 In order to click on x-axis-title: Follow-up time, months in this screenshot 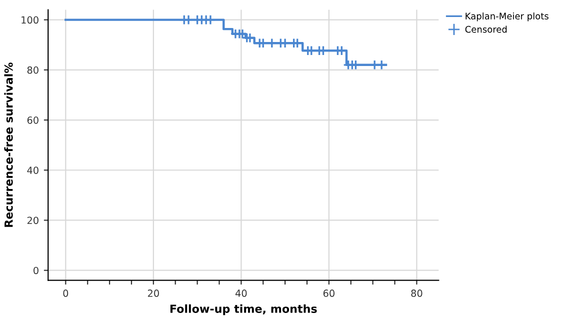, I will do `click(243, 310)`.